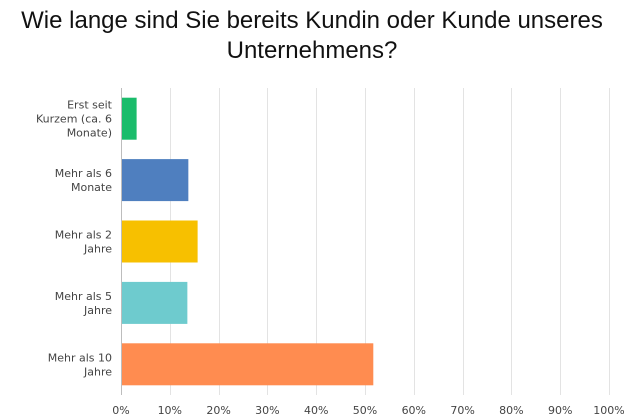 Image resolution: width=624 pixels, height=418 pixels. I want to click on category-label: Mehr als 5 Jahre, so click(84, 303).